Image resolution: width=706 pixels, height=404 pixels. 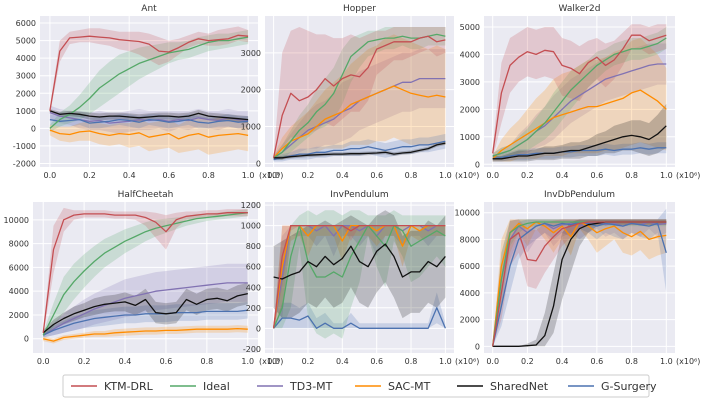 What do you see at coordinates (26, 58) in the screenshot?
I see `y-tick-label: 4000` at bounding box center [26, 58].